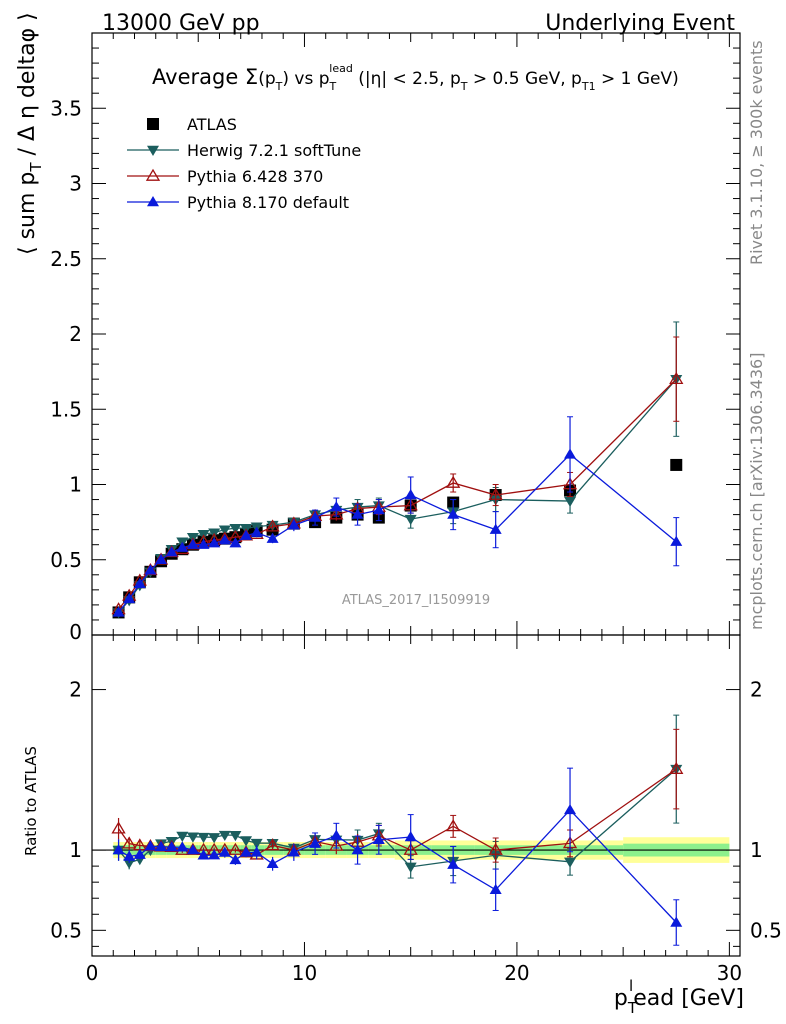 This screenshot has width=786, height=1024. I want to click on y-tick-label: 1.5, so click(66, 409).